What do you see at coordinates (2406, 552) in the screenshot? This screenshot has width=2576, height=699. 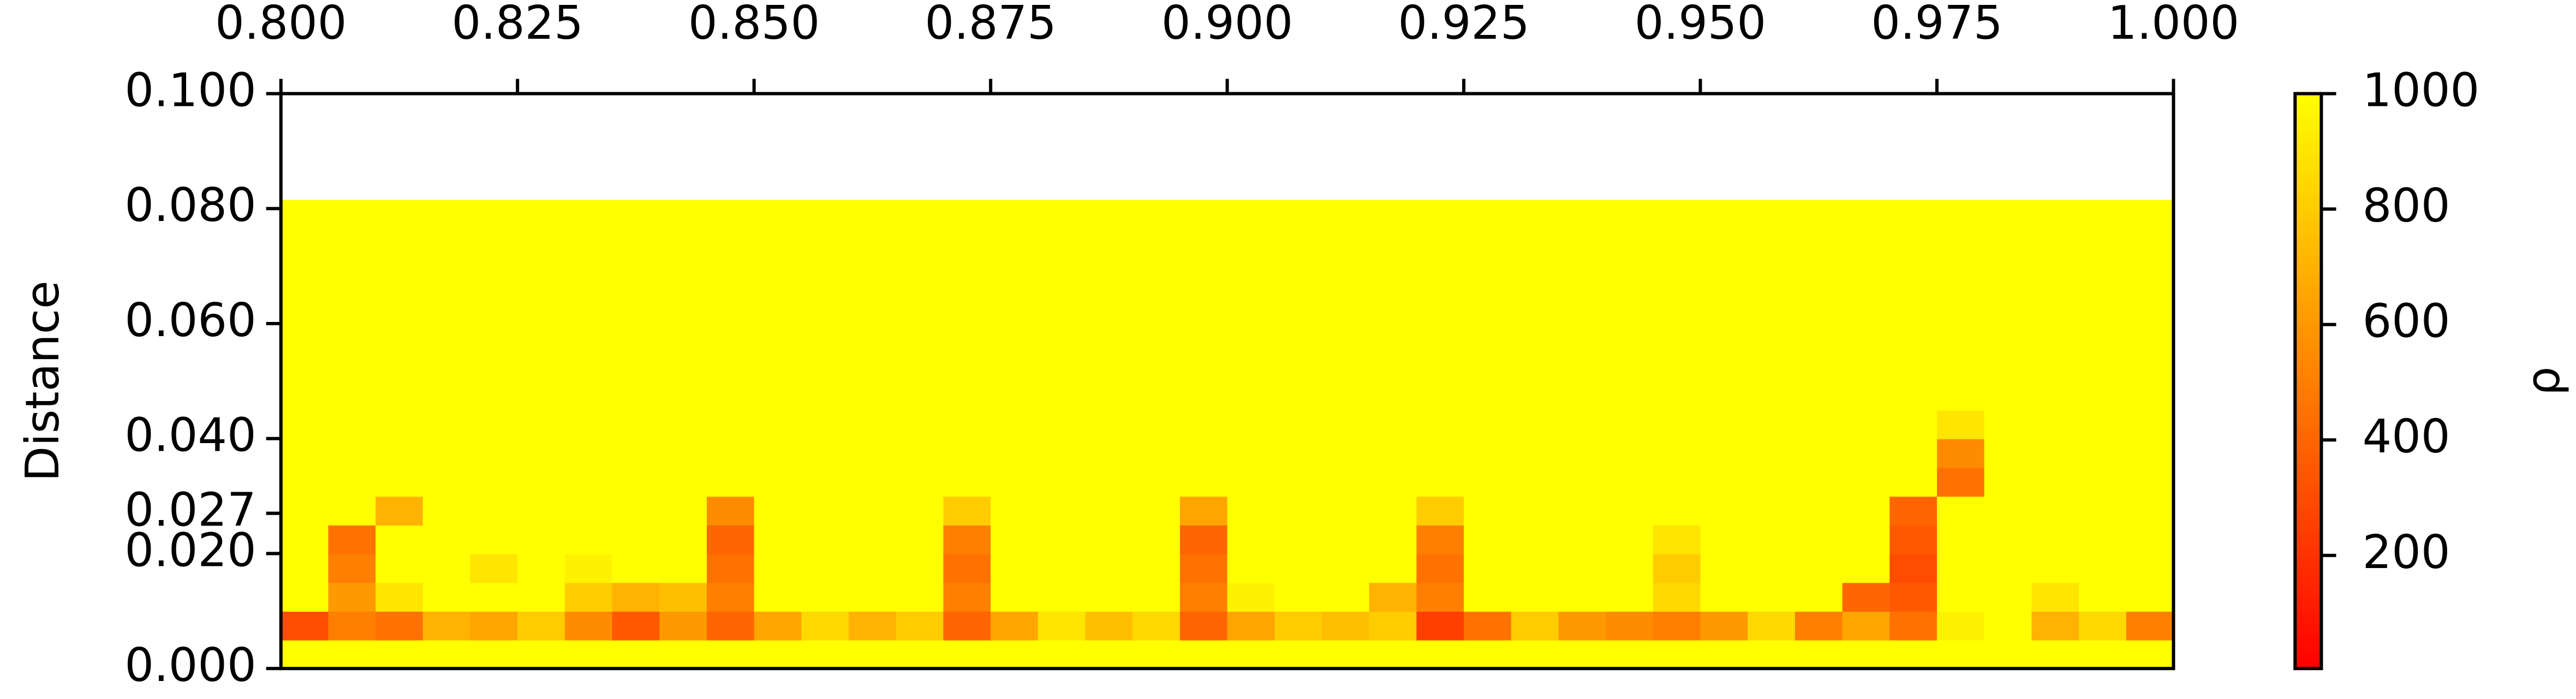 I see `colorbar-tick-label: 200` at bounding box center [2406, 552].